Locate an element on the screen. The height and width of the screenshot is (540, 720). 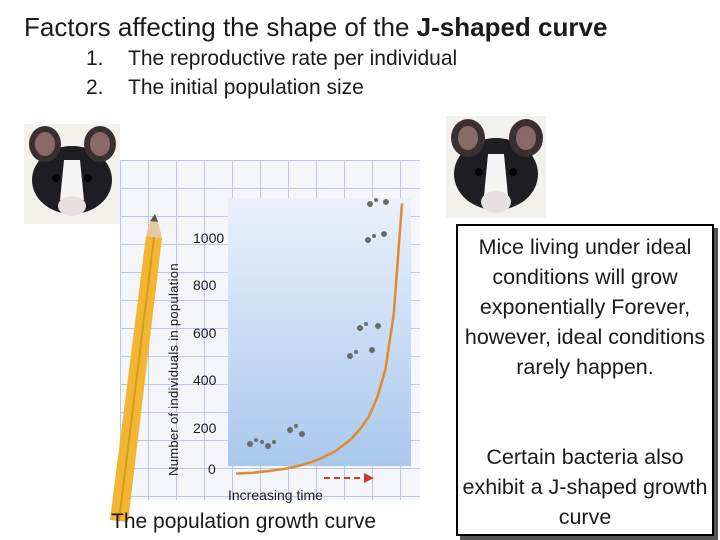
y-tick-label: 800 is located at coordinates (205, 285).